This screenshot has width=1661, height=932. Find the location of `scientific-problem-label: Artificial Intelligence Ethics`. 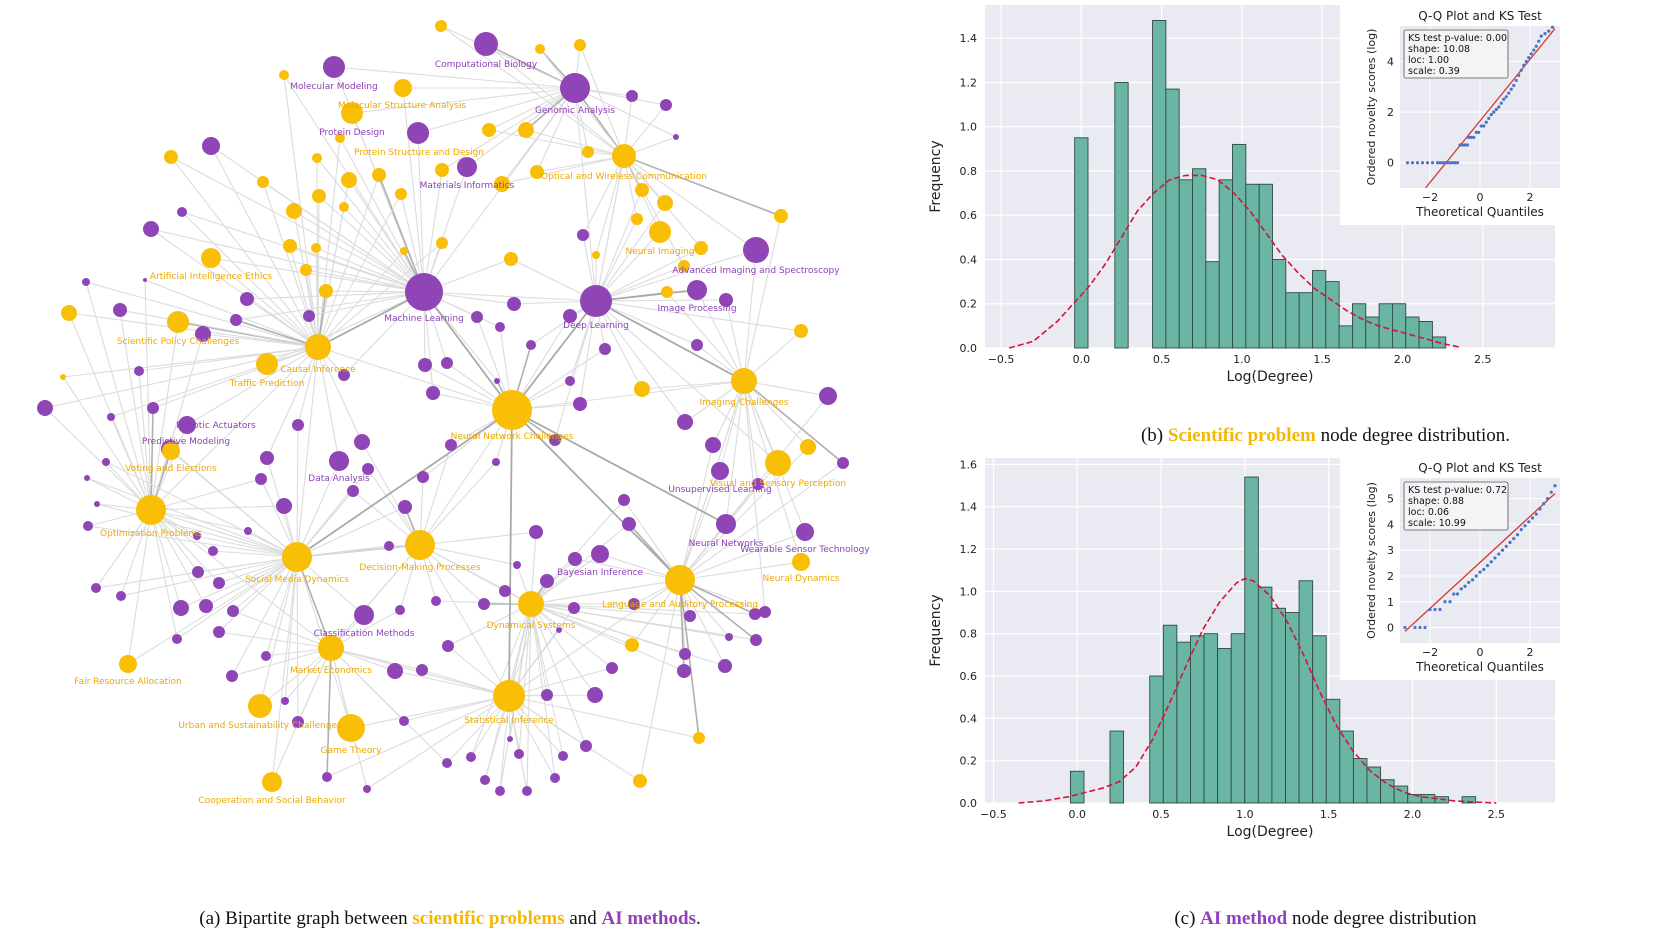

scientific-problem-label: Artificial Intelligence Ethics is located at coordinates (211, 277).